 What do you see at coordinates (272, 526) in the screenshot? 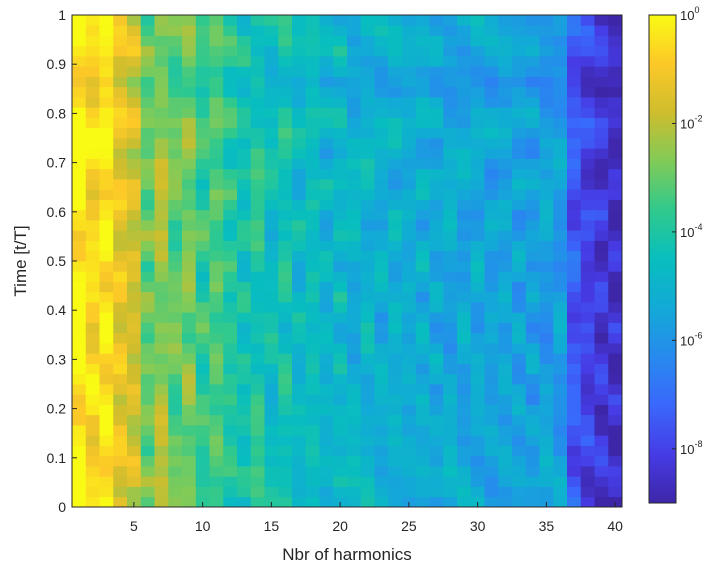
I see `x-tick-label: 15` at bounding box center [272, 526].